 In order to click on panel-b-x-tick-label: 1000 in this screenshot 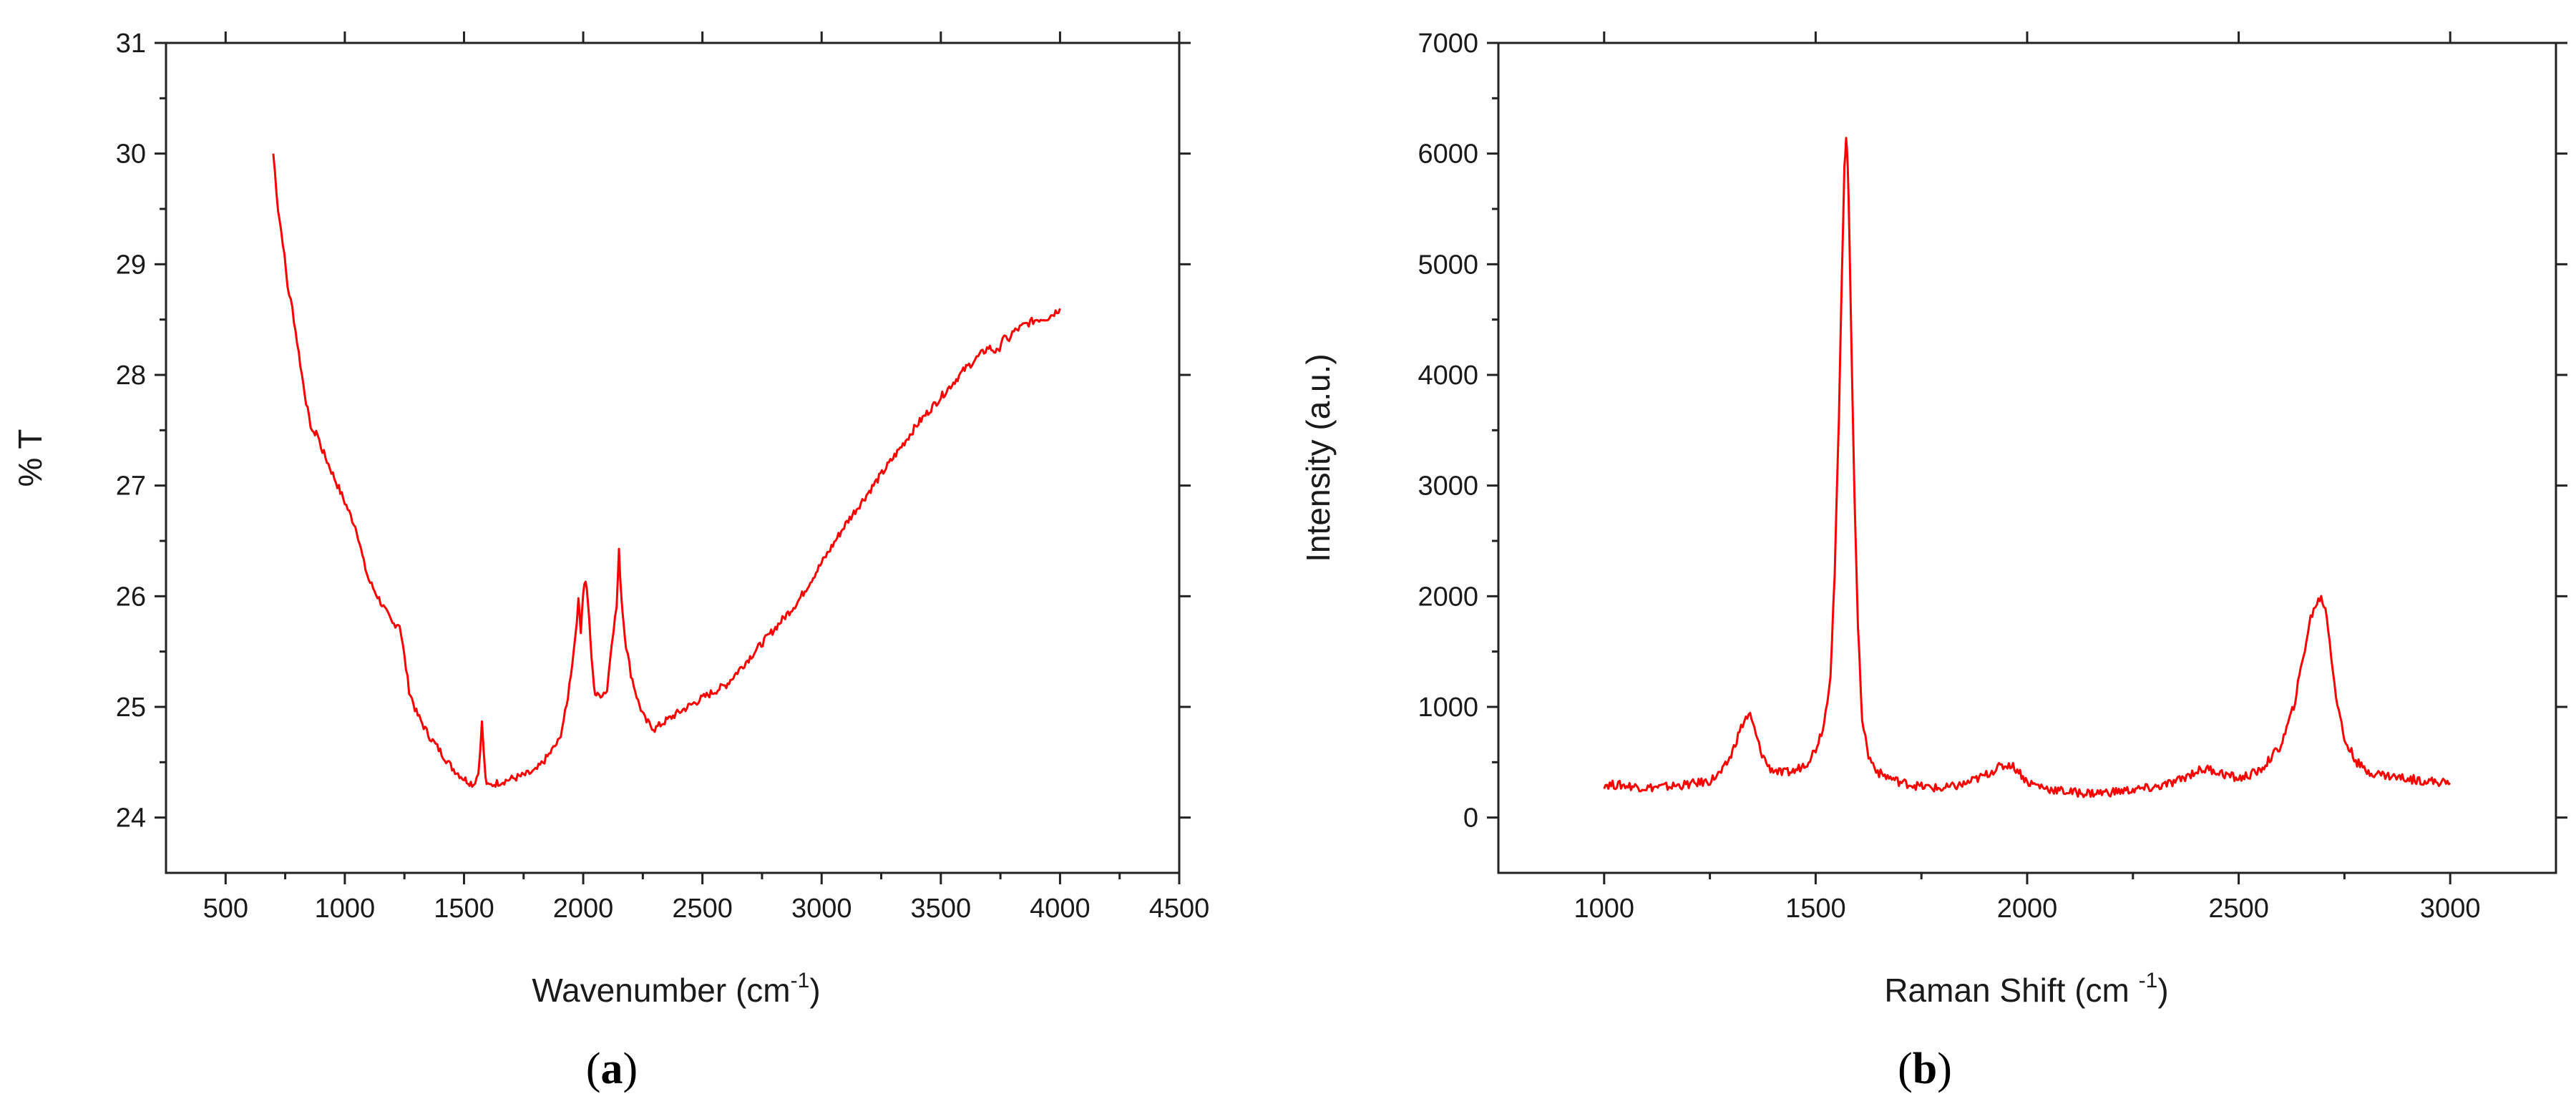, I will do `click(1604, 909)`.